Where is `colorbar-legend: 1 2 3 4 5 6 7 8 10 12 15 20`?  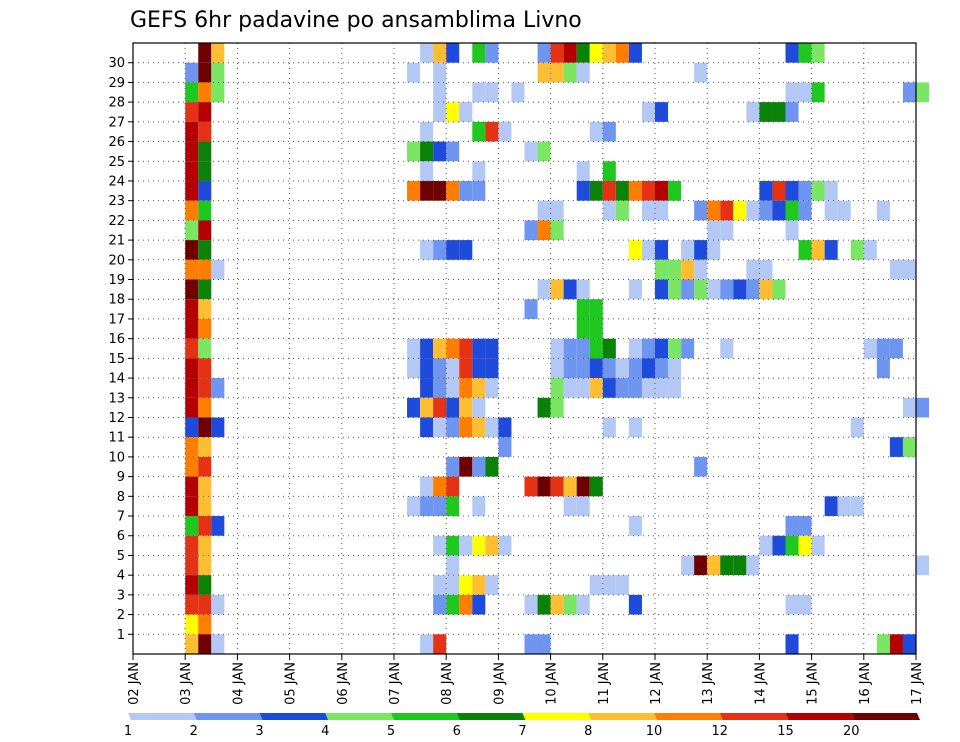
colorbar-legend: 1 2 3 4 5 6 7 8 10 12 15 20 is located at coordinates (522, 726).